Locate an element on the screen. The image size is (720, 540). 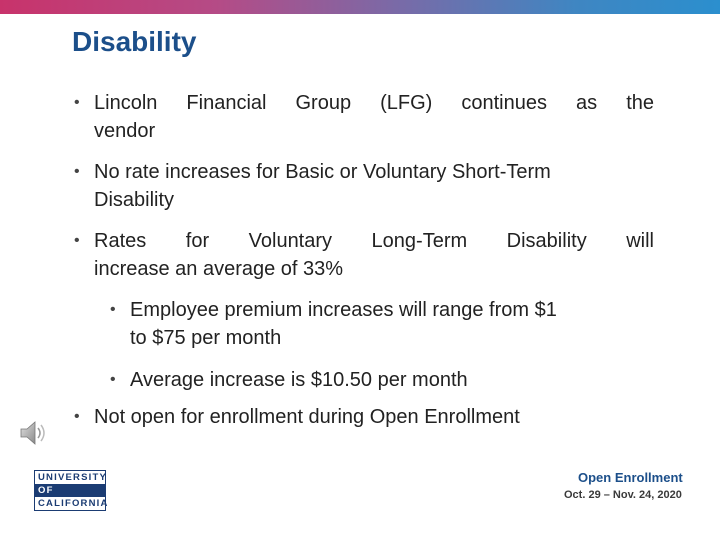
logo-frame: UNIVERSITY OF CALIFORNIA is located at coordinates (71, 490).